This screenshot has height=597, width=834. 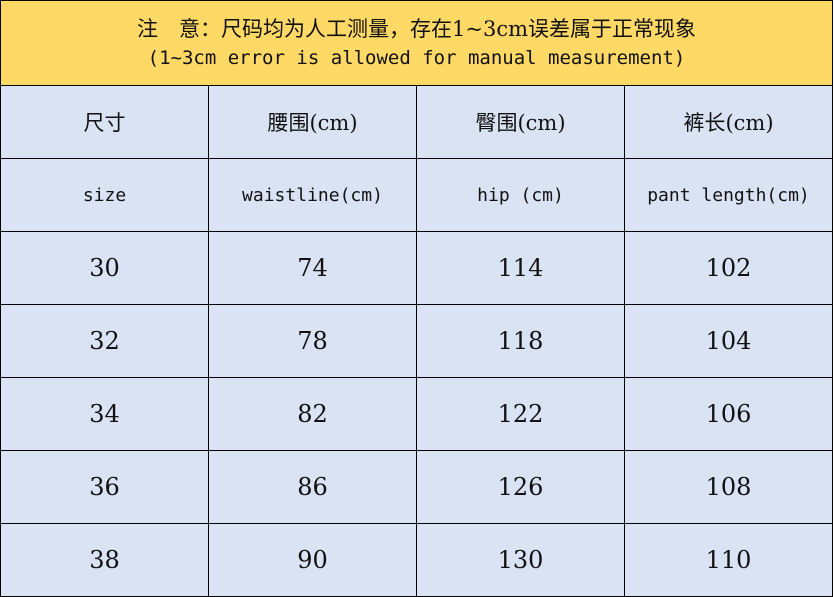 I want to click on table-cell: 110, so click(x=728, y=560).